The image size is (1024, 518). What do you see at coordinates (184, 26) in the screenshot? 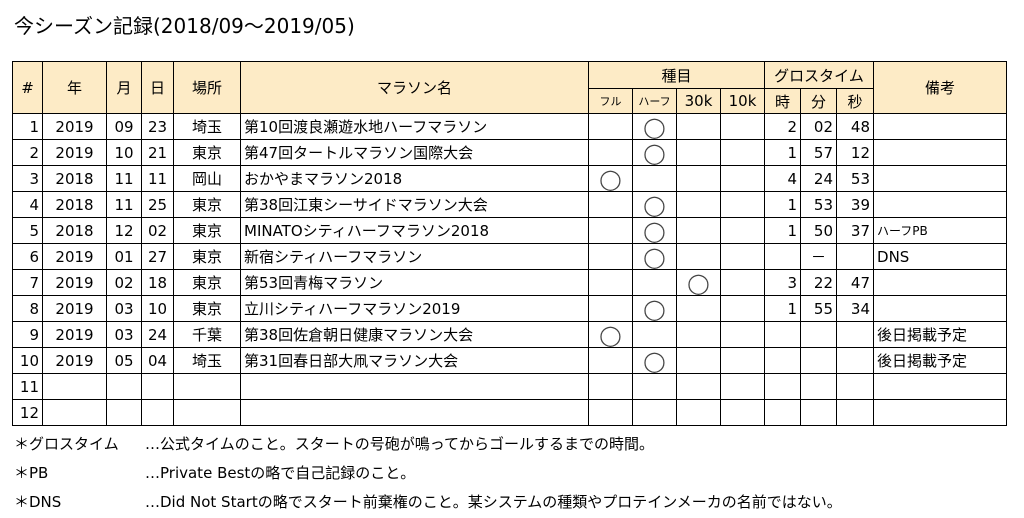
I see `page-title: 今シーズン記録(2018/09～2019/05)` at bounding box center [184, 26].